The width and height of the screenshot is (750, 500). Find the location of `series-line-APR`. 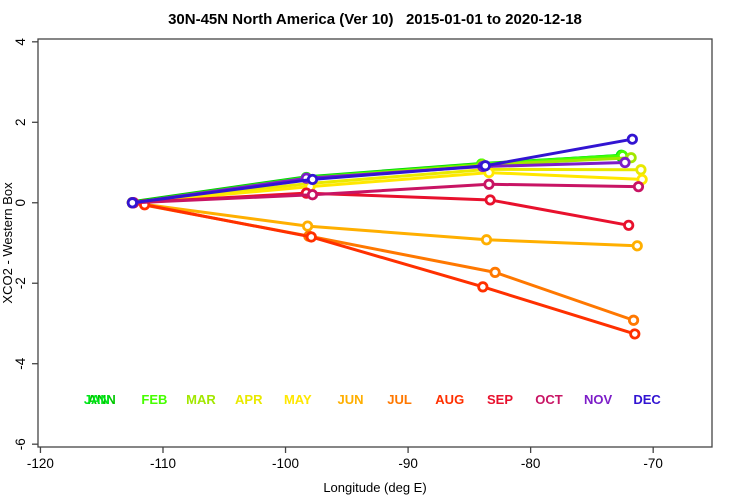

series-line-APR is located at coordinates (386, 186).